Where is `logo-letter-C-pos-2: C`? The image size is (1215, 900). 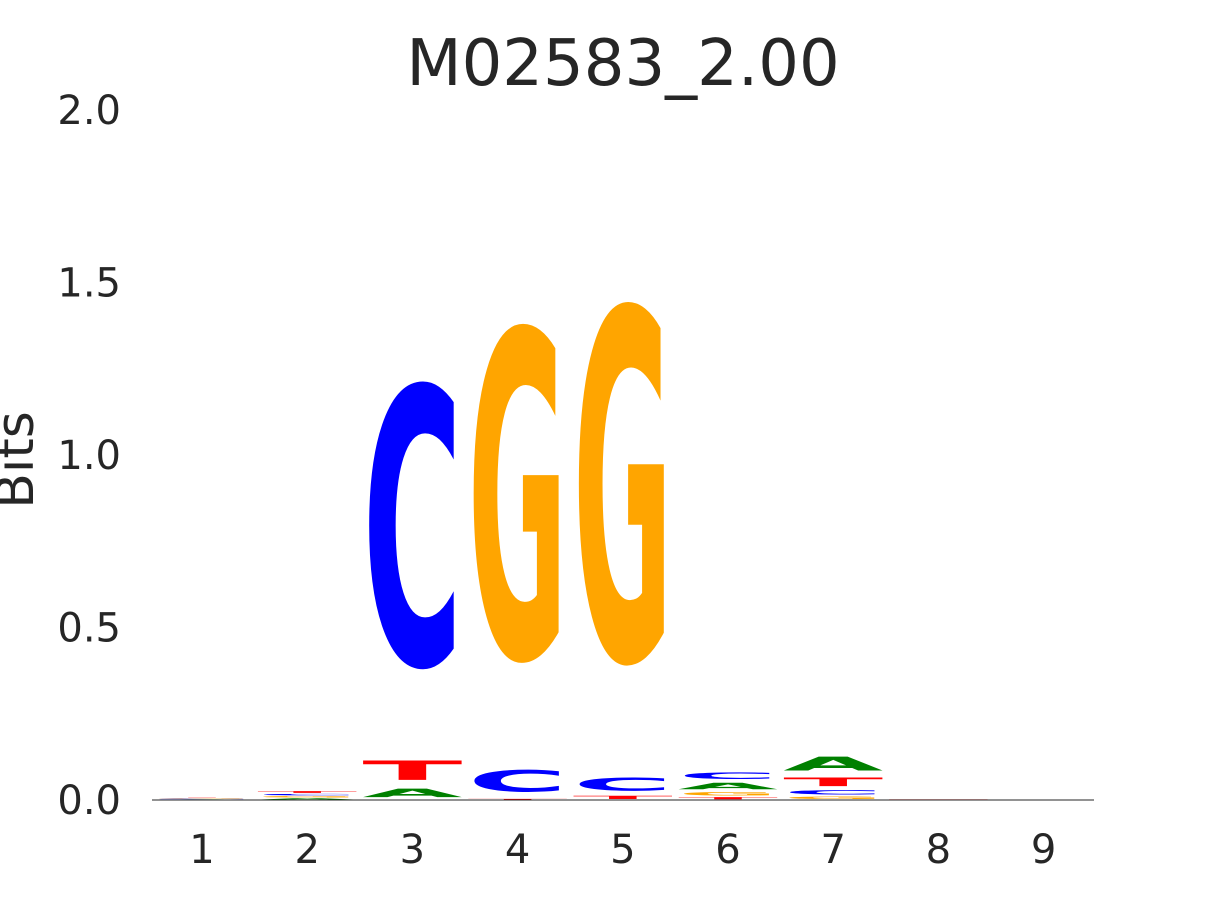
logo-letter-C-pos-2: C is located at coordinates (307, 794).